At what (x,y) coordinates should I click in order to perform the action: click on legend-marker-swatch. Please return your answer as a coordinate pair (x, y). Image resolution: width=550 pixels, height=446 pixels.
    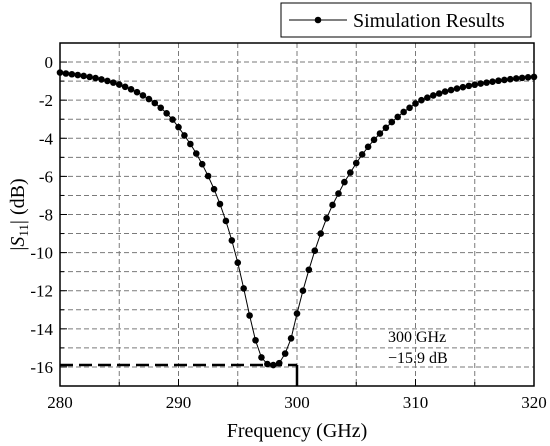
    Looking at the image, I should click on (318, 20).